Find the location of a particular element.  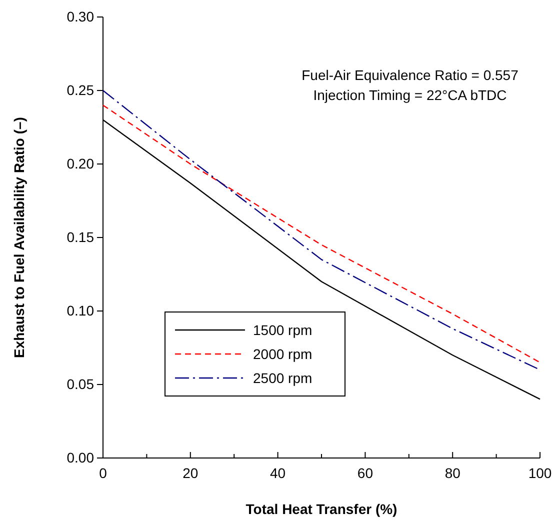

y-tick-label: 0.10 is located at coordinates (80, 310).